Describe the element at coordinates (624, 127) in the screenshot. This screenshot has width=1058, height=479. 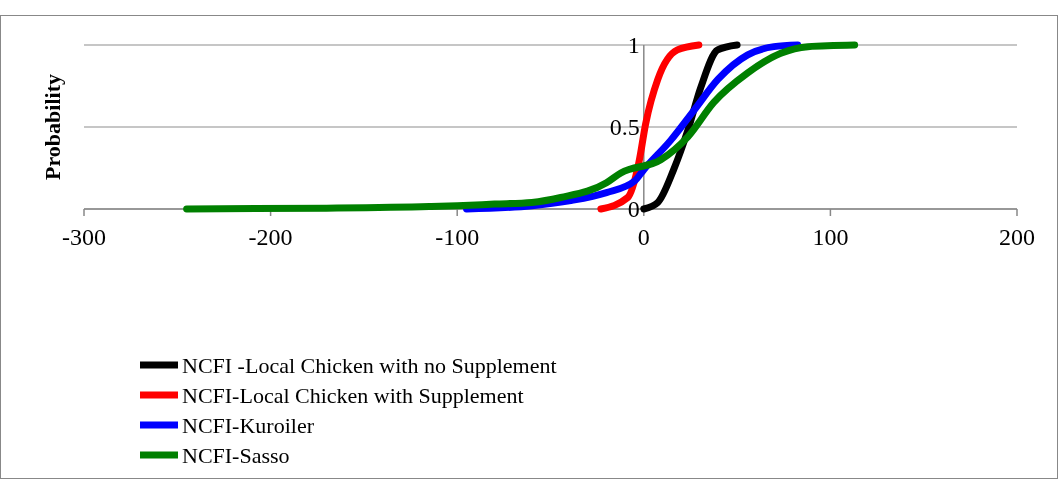
I see `y-tick-label: 0.5` at that location.